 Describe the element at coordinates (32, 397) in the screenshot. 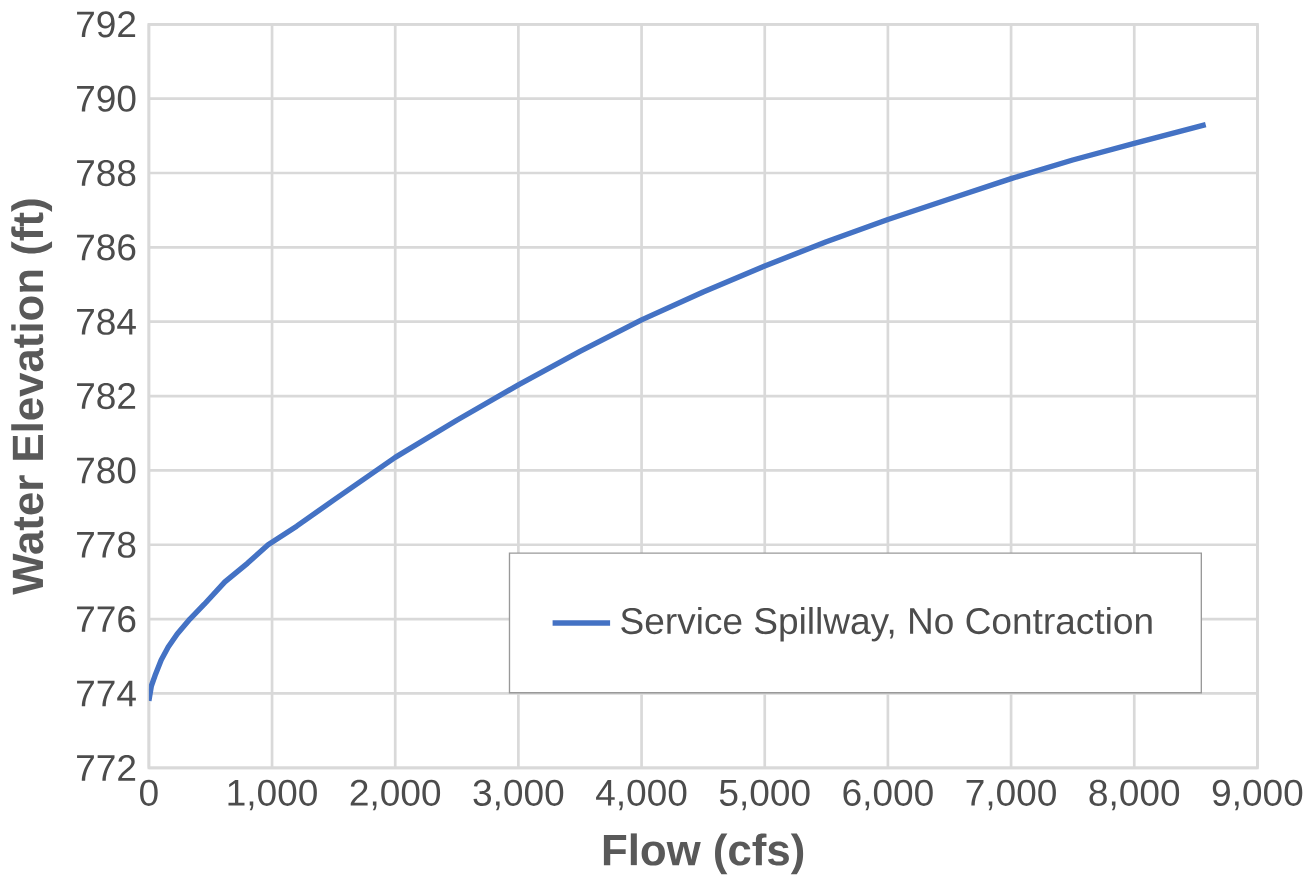

I see `y-axis-title: Water Elevation (ft)` at that location.